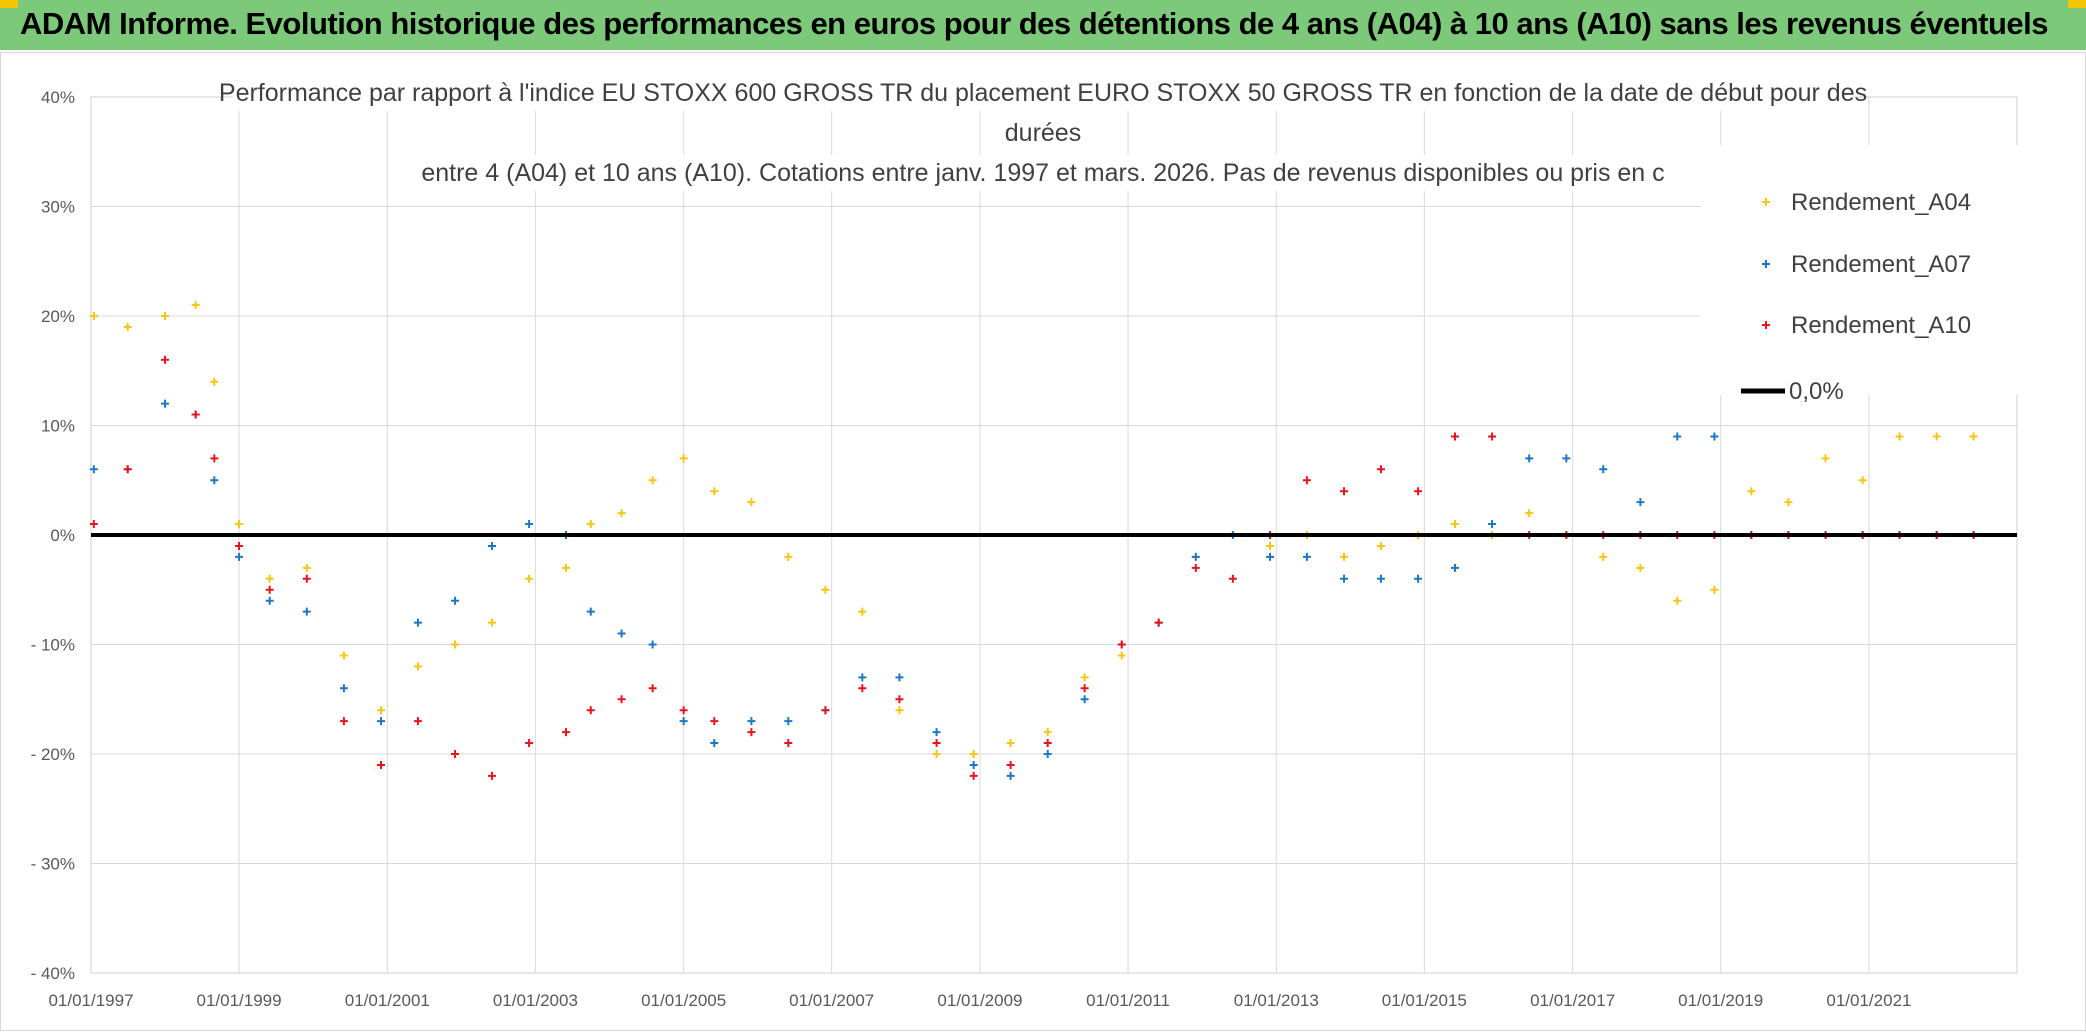 The image size is (2086, 1035). Describe the element at coordinates (1881, 325) in the screenshot. I see `legend-label: Rendement_A10` at that location.